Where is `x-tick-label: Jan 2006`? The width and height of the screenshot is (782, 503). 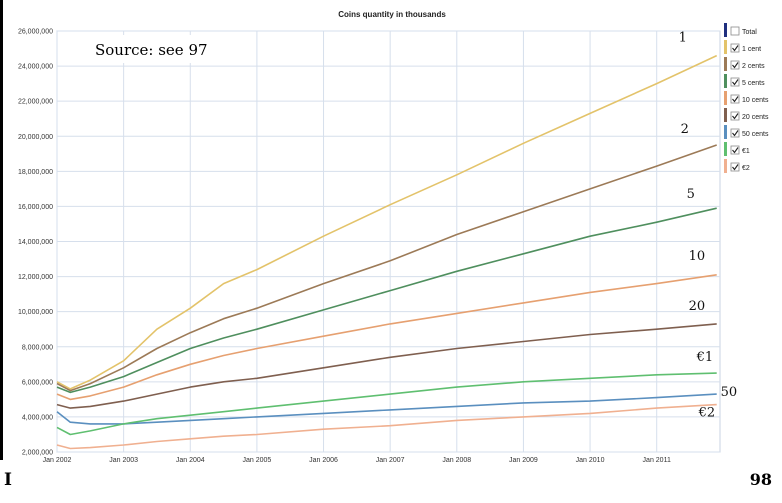
x-tick-label: Jan 2006 is located at coordinates (323, 460).